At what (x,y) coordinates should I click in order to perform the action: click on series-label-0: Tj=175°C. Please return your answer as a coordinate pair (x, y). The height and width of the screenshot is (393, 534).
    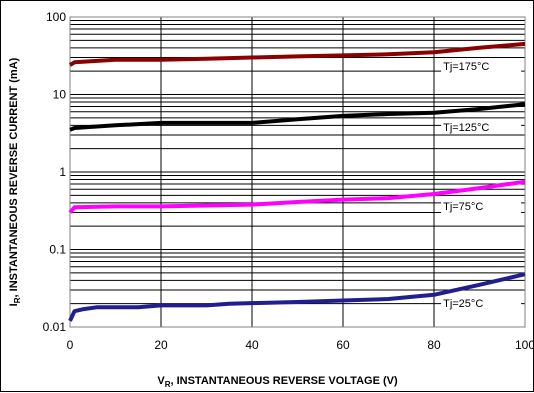
    Looking at the image, I should click on (466, 67).